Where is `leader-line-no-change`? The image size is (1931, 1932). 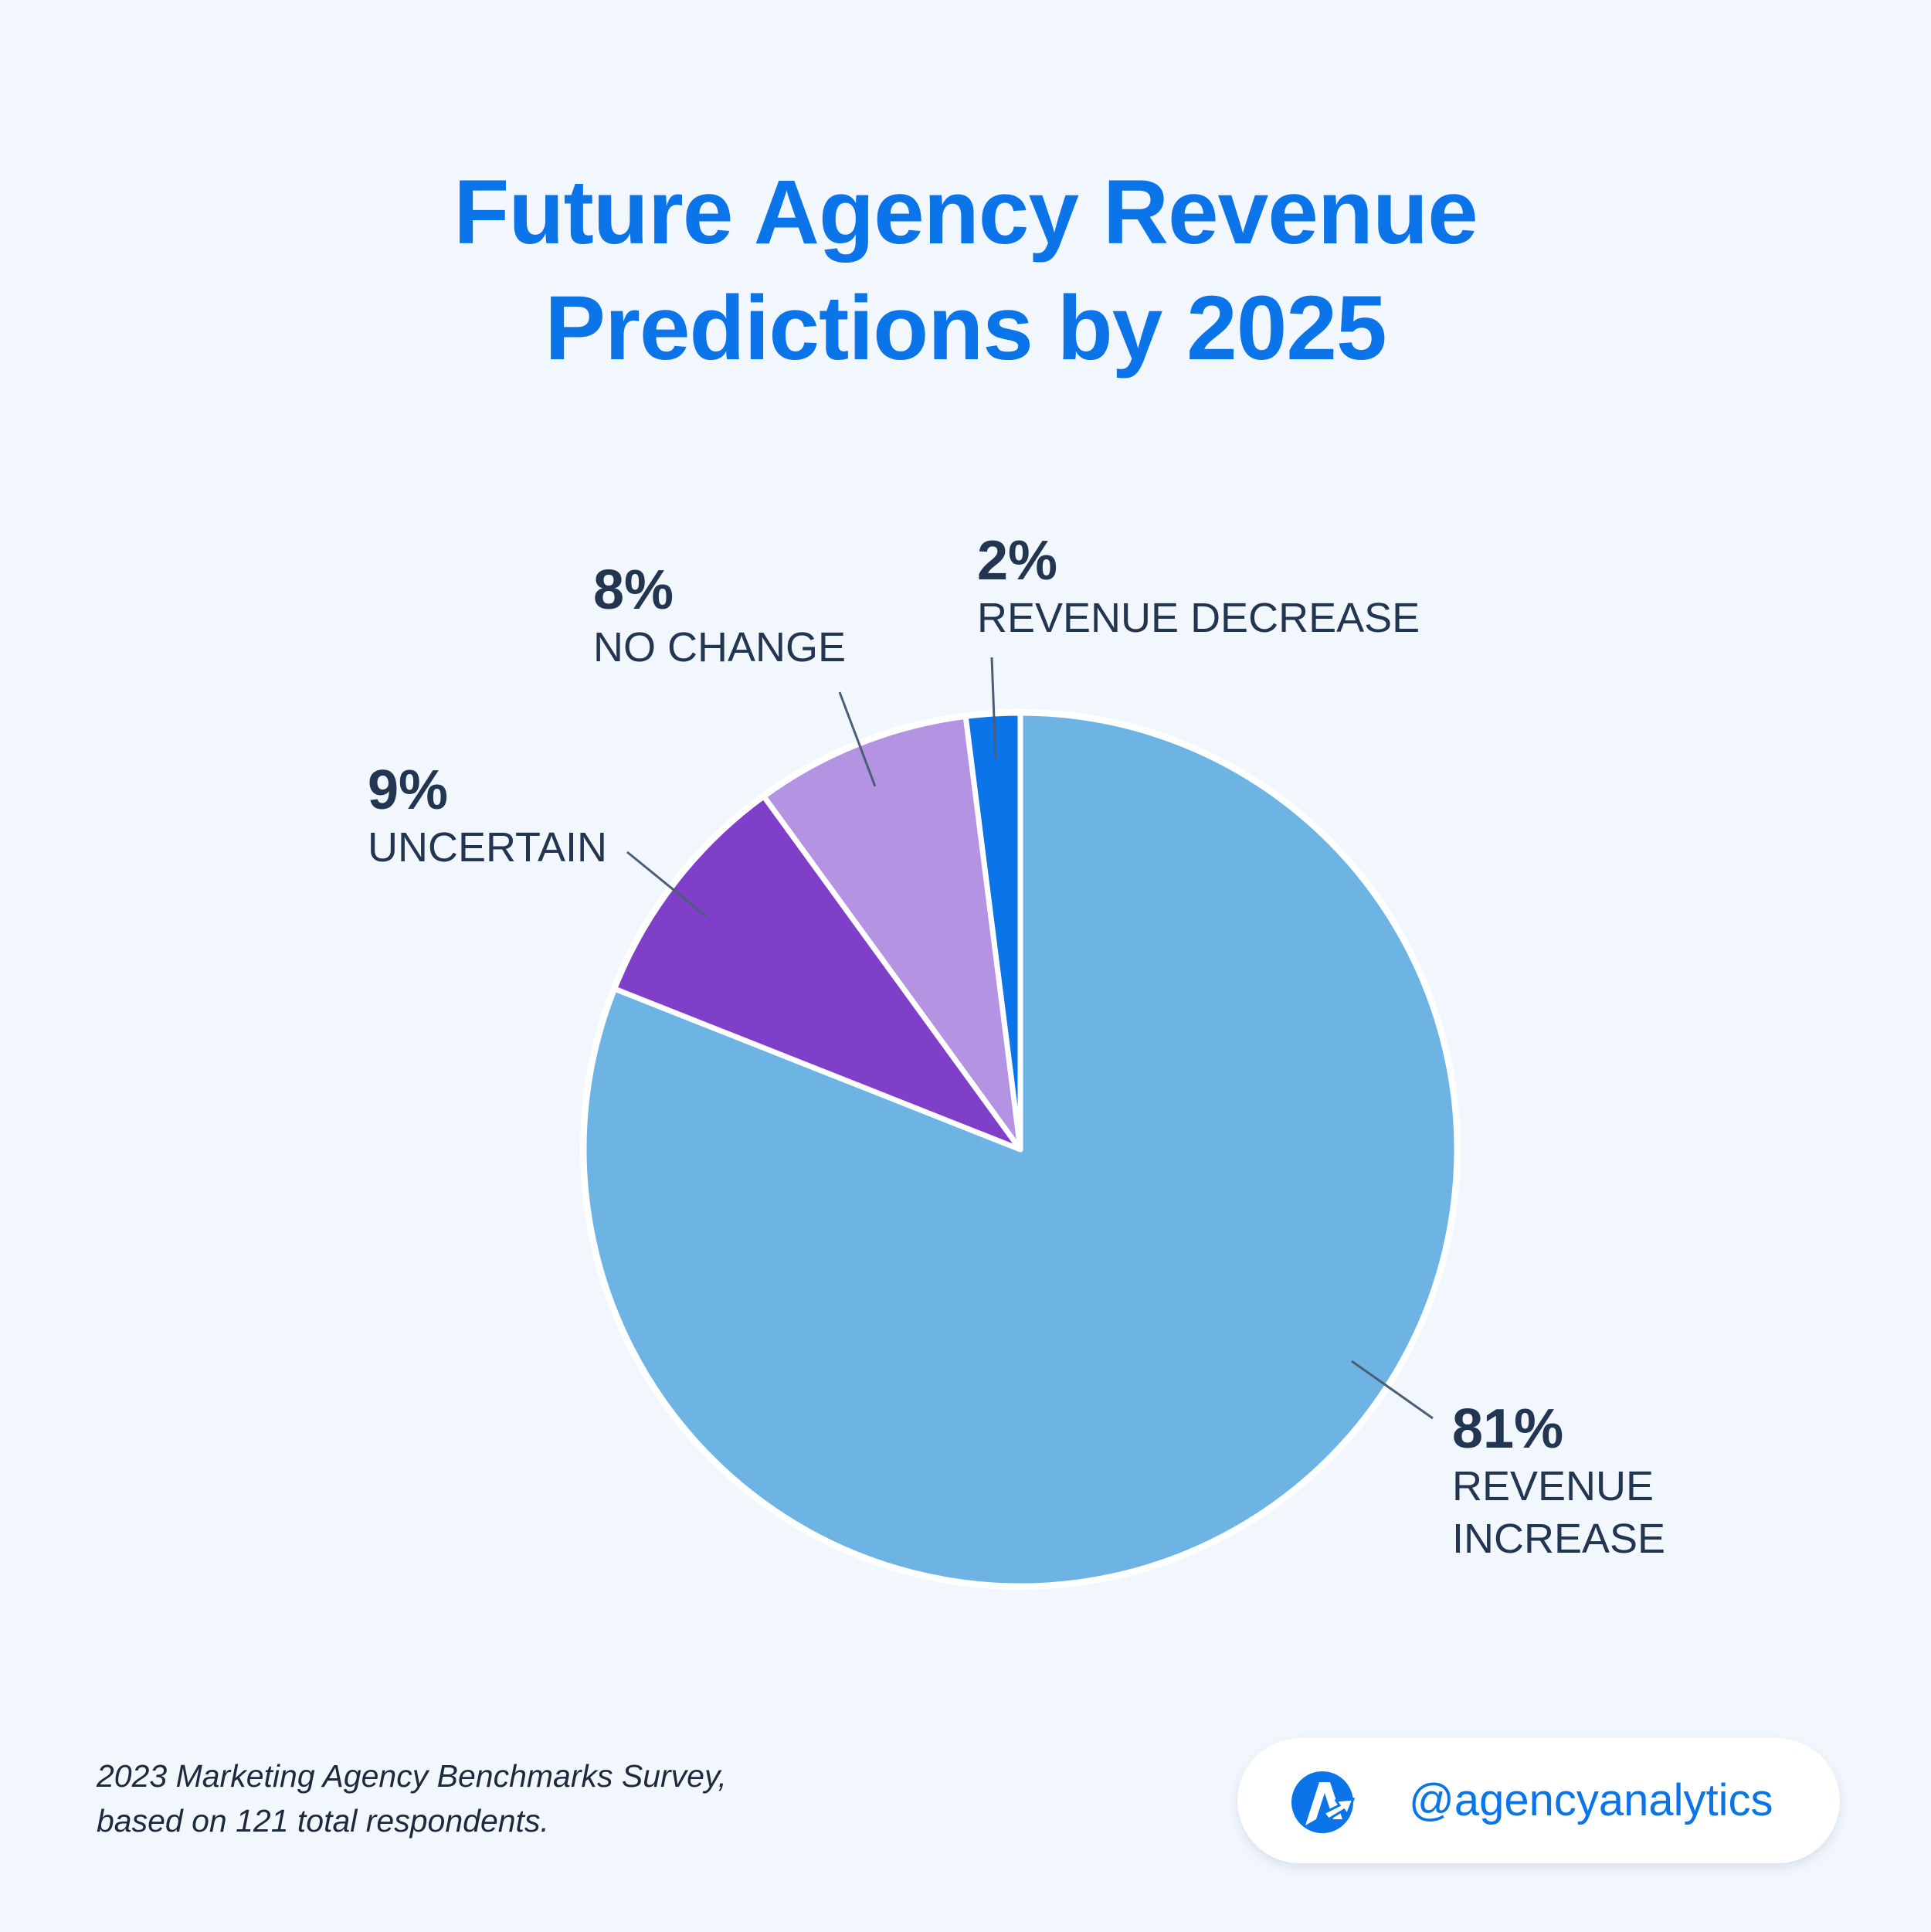 leader-line-no-change is located at coordinates (857, 739).